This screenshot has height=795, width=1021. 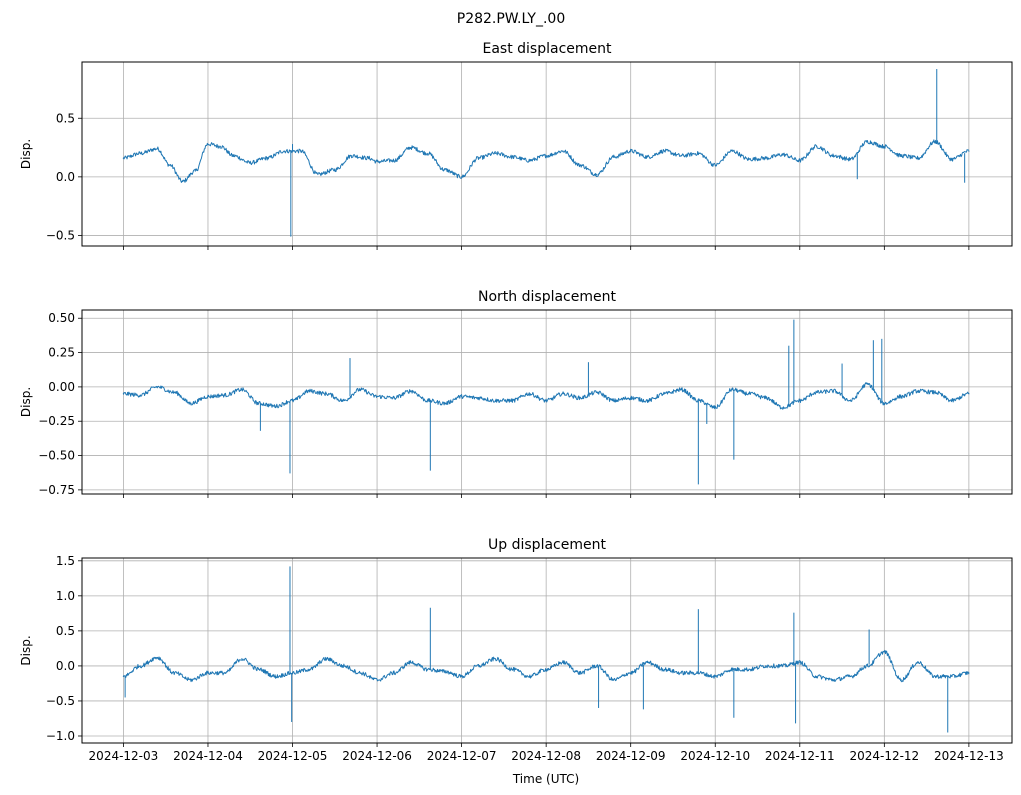 I want to click on east-ylabel: Disp., so click(x=26, y=154).